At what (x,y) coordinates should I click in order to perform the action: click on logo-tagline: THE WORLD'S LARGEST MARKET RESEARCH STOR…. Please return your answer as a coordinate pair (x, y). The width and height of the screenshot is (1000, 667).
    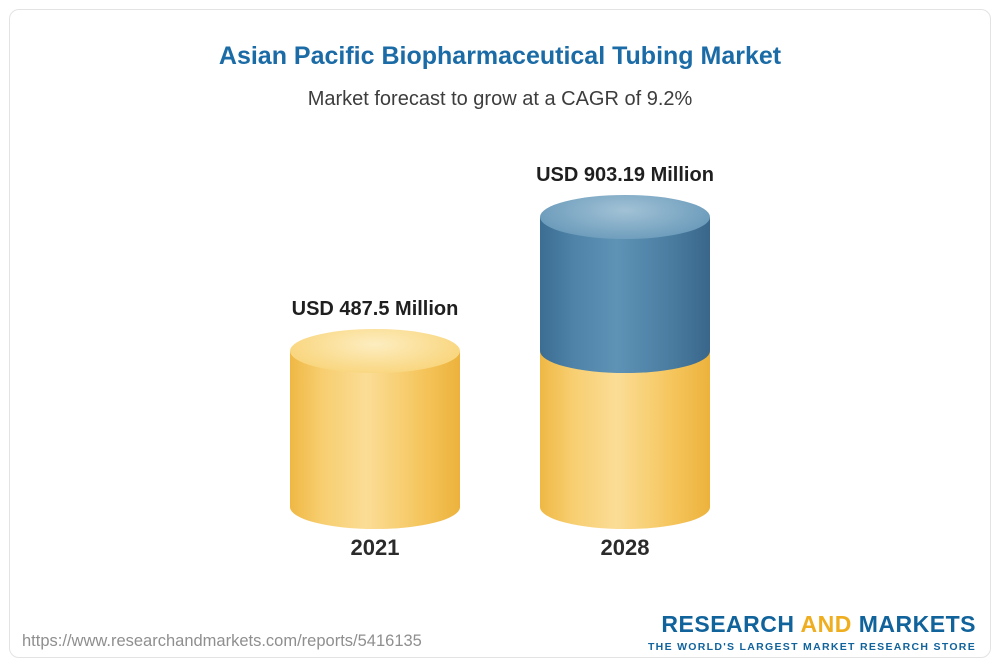
    Looking at the image, I should click on (811, 647).